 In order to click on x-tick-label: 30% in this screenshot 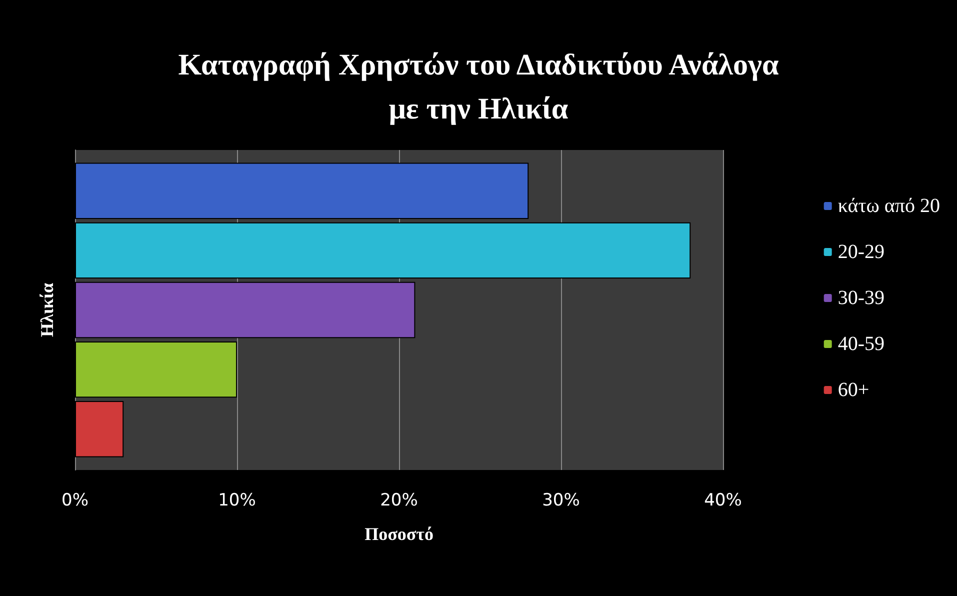, I will do `click(561, 500)`.